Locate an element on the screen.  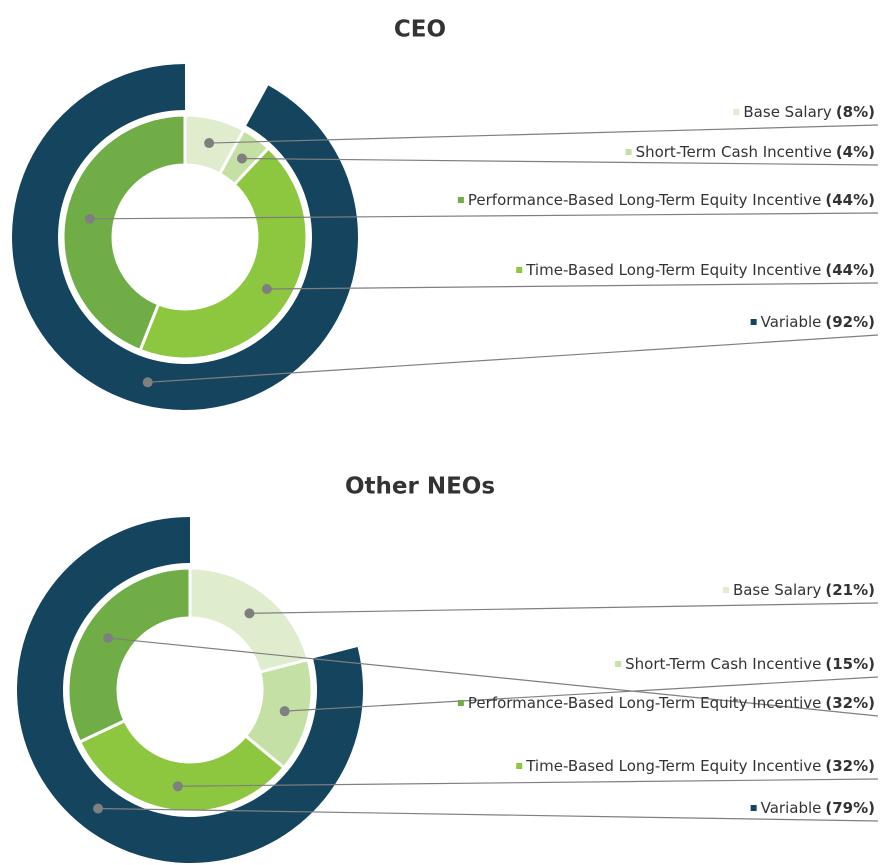
chart-title: CEO is located at coordinates (420, 30).